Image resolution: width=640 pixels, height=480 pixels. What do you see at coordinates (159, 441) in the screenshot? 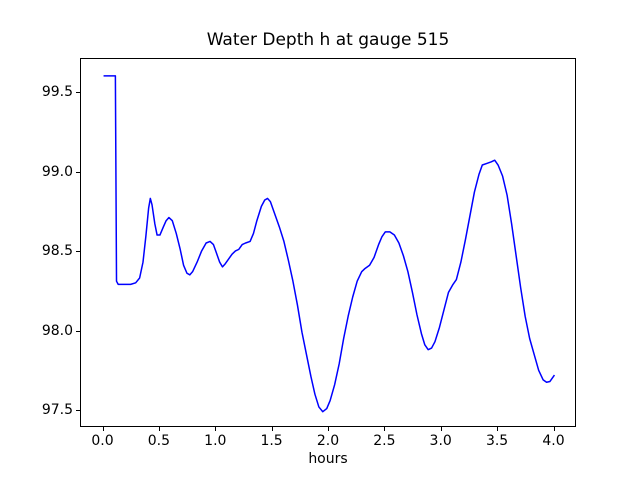
I see `x-tick-label: 0.5` at bounding box center [159, 441].